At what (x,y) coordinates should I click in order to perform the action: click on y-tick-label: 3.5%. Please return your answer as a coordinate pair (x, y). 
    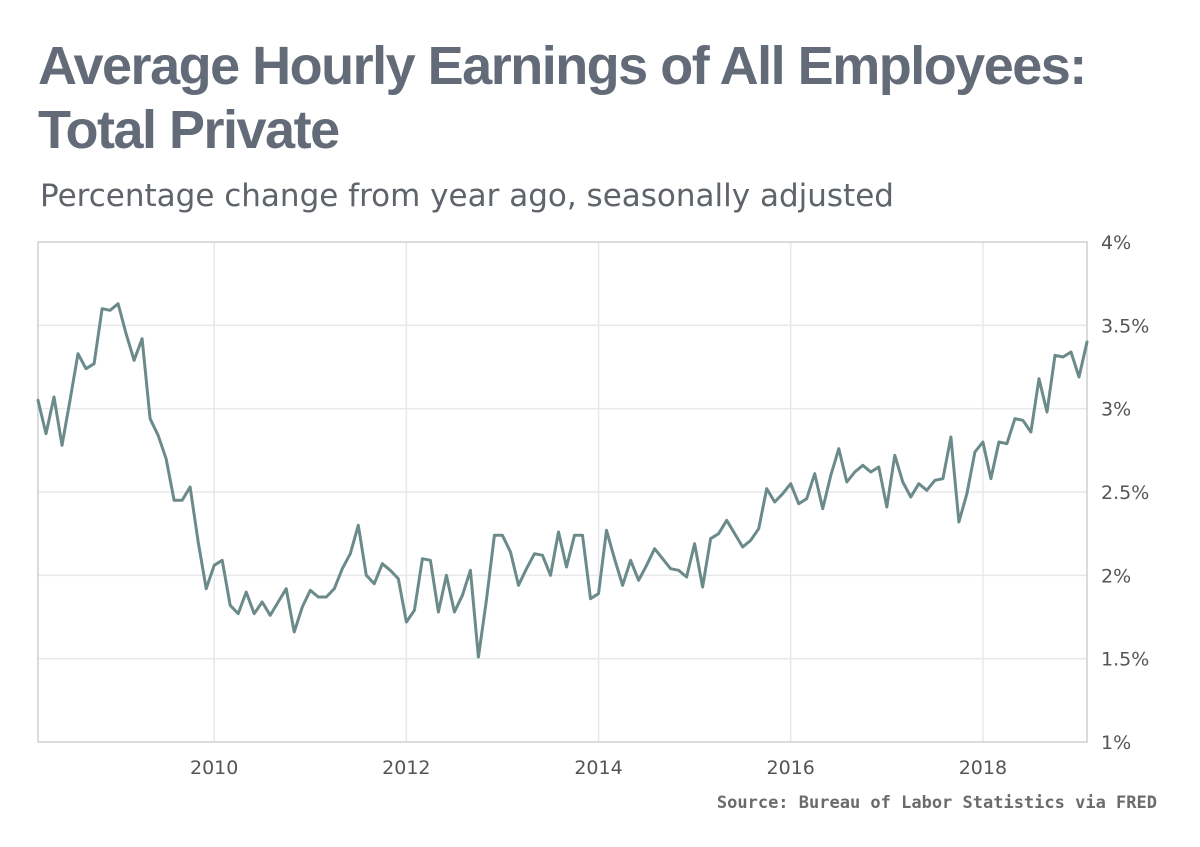
    Looking at the image, I should click on (1125, 326).